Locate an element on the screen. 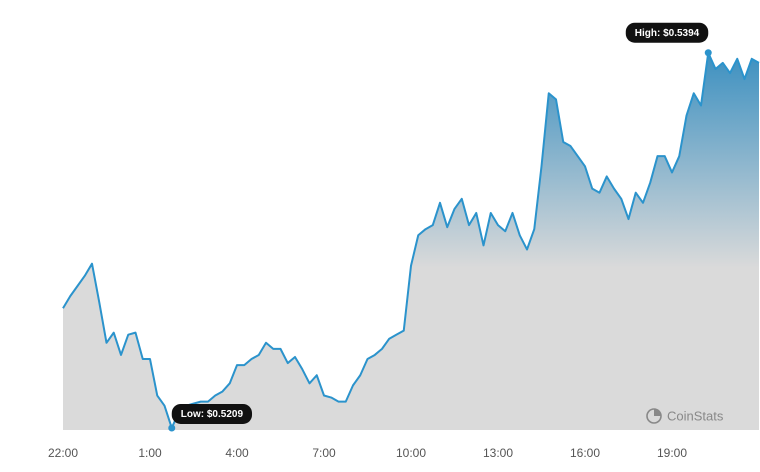  x-tick-label: 10:00 is located at coordinates (411, 453).